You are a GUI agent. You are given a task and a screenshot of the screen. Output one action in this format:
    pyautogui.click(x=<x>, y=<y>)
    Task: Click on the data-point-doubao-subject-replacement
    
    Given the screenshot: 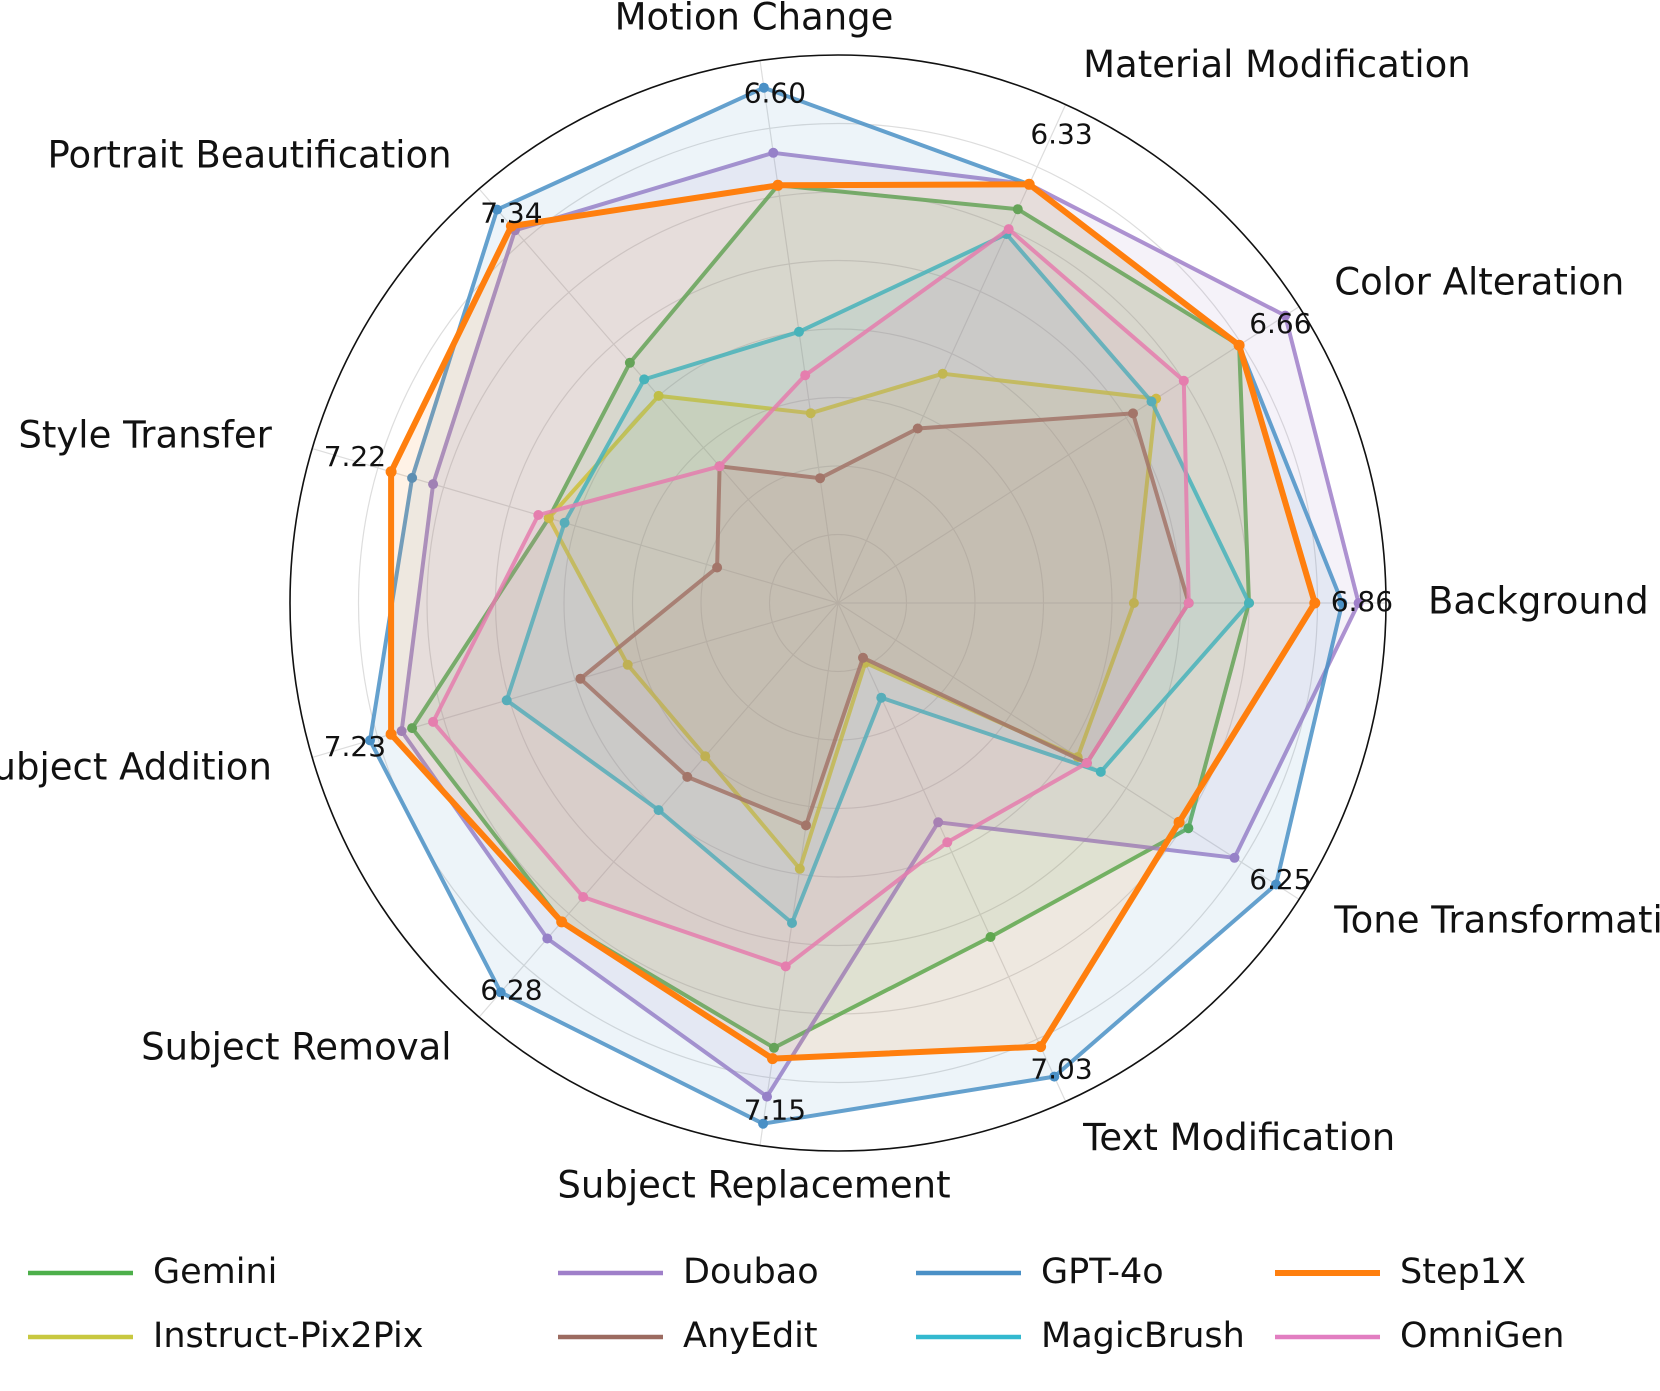 What is the action you would take?
    pyautogui.click(x=767, y=1096)
    